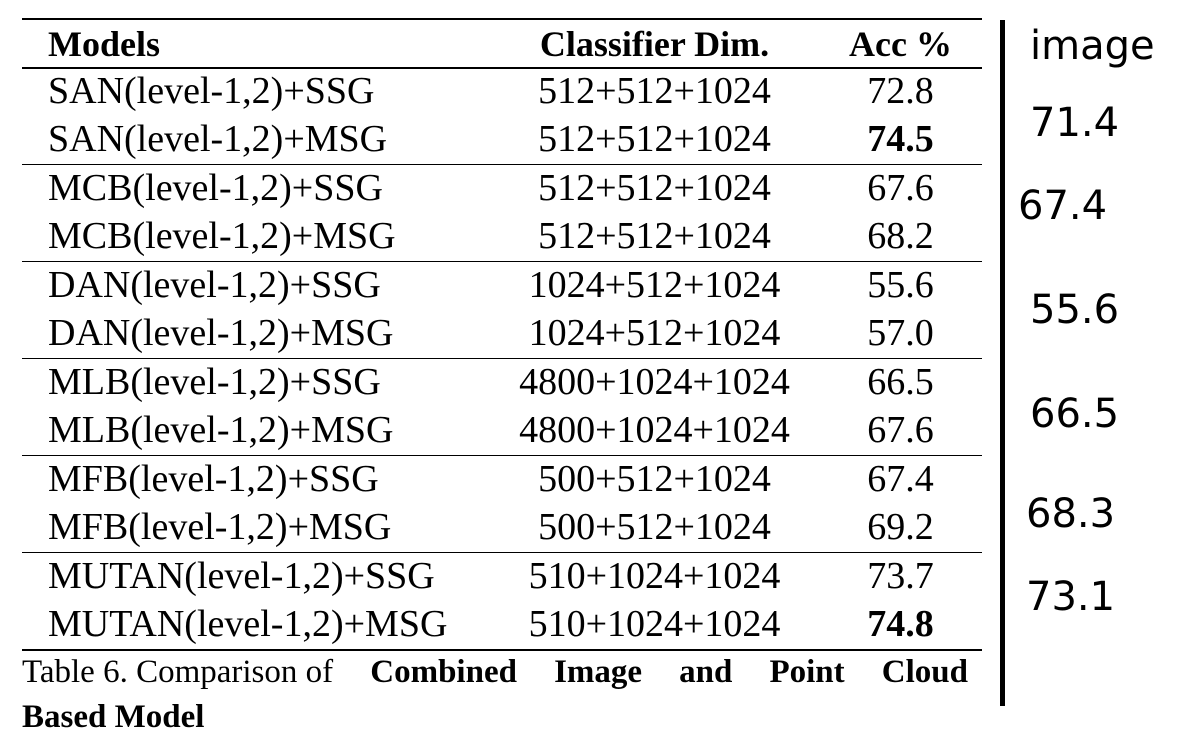  Describe the element at coordinates (104, 44) in the screenshot. I see `header-models: Models` at that location.